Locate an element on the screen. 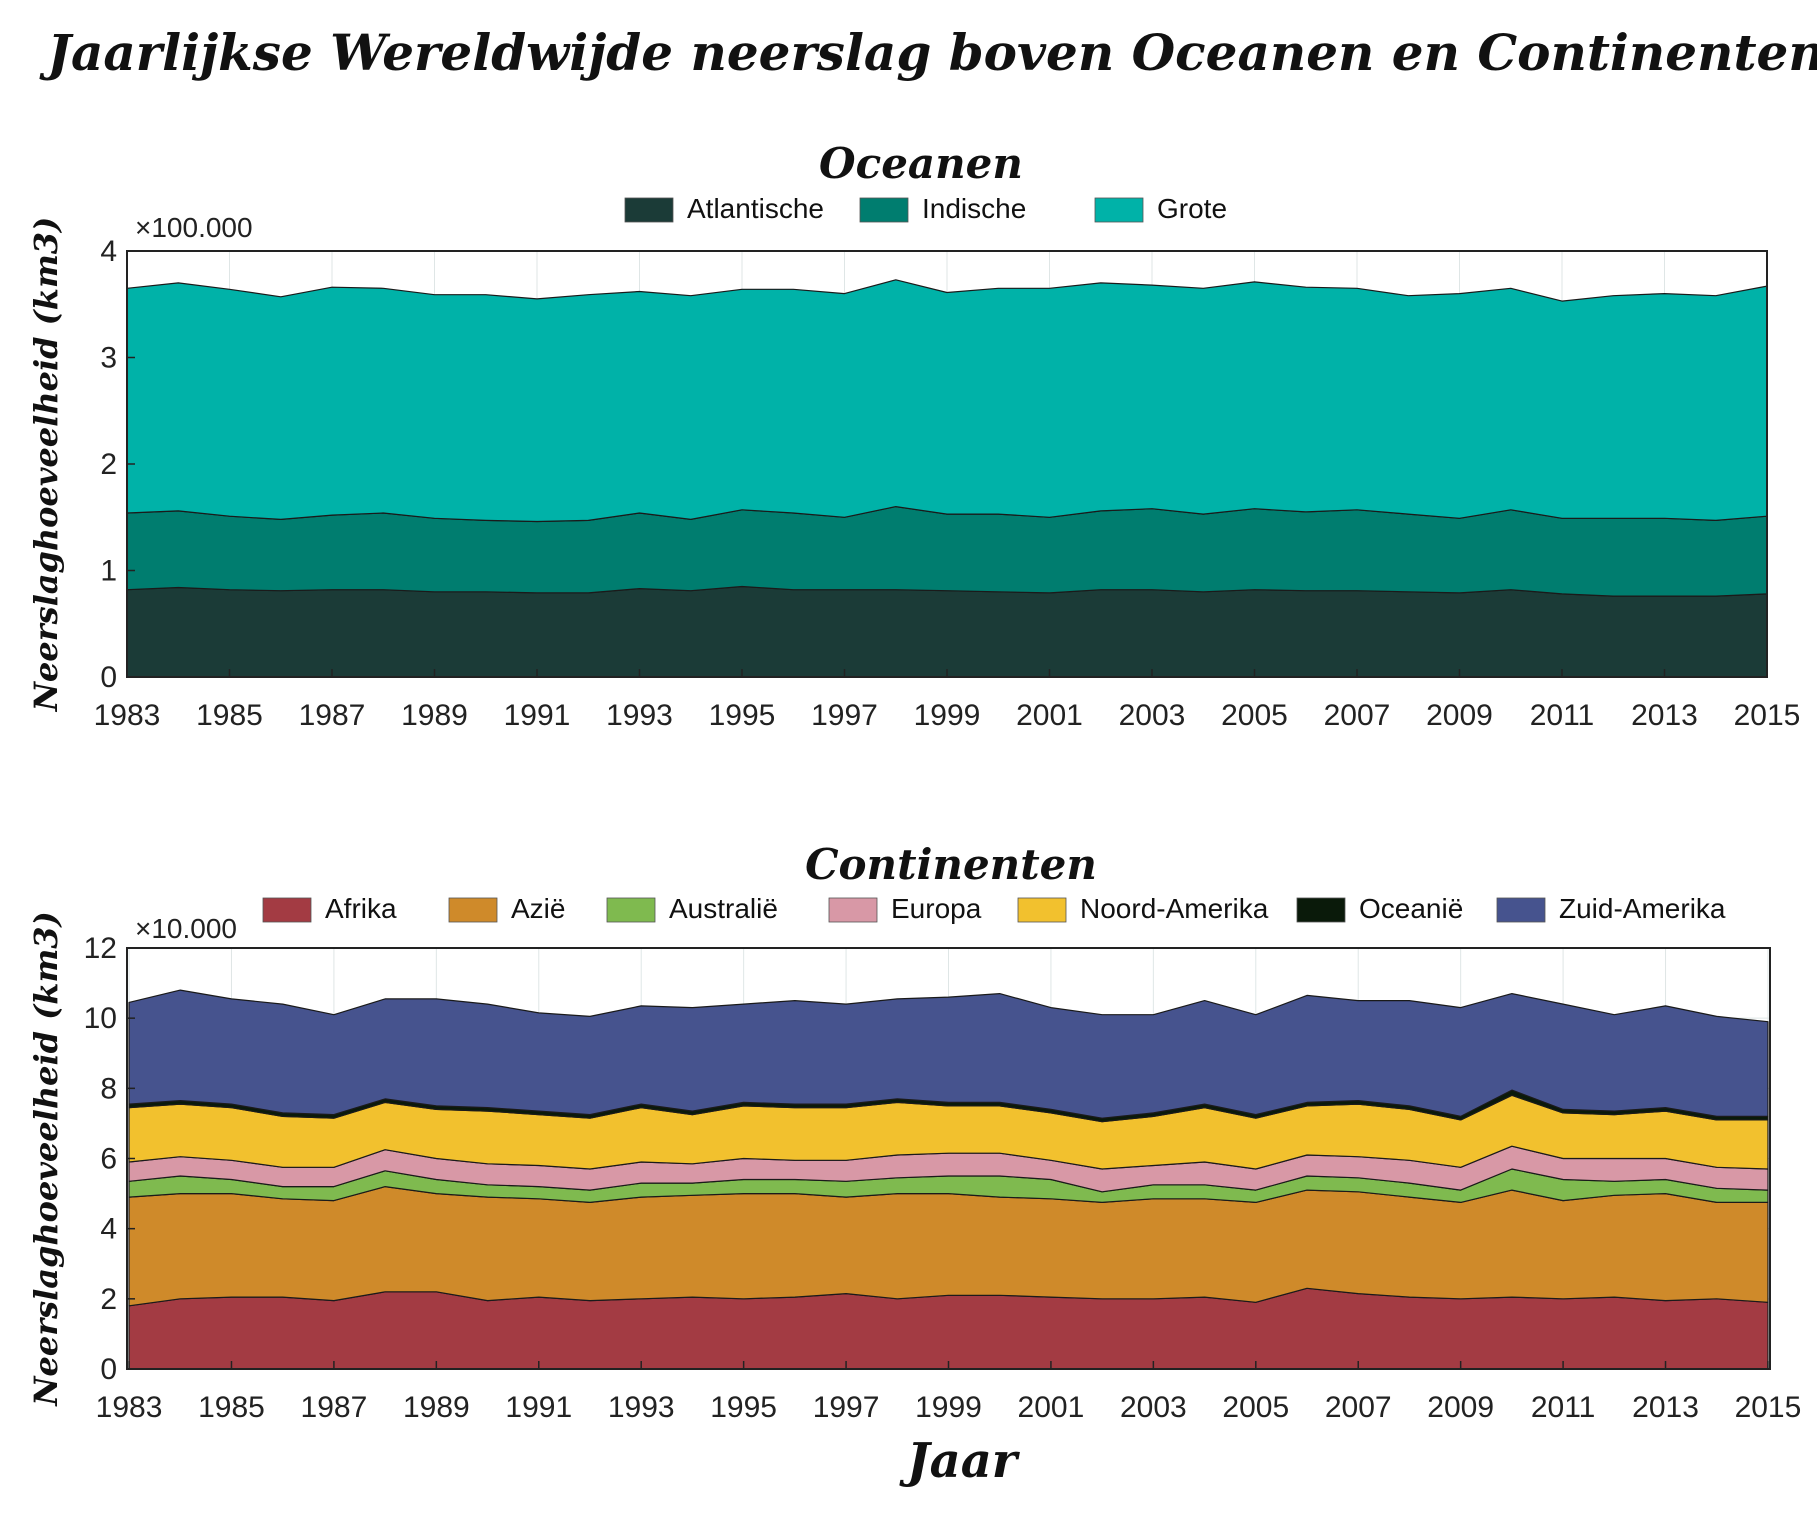 The height and width of the screenshot is (1516, 1817). legend-item: Indische is located at coordinates (942, 208).